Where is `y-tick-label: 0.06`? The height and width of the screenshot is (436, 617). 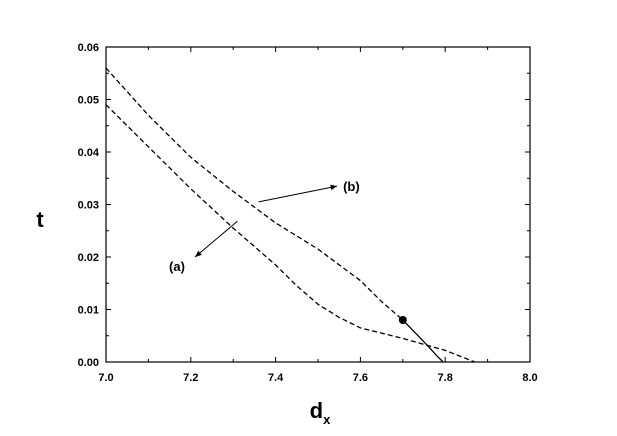
y-tick-label: 0.06 is located at coordinates (88, 48).